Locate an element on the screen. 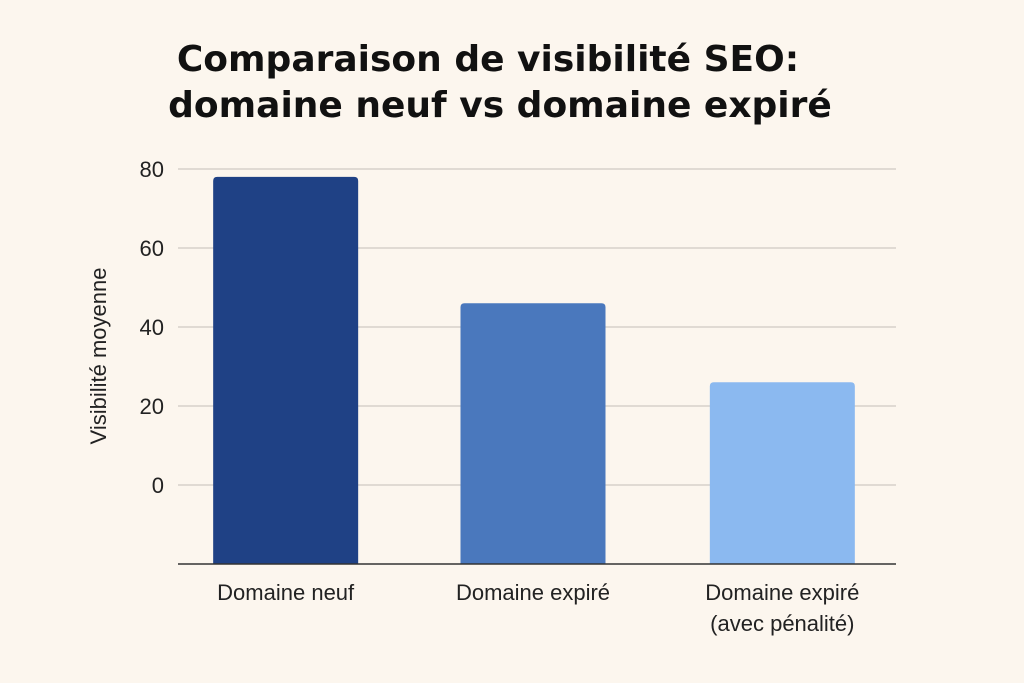 The width and height of the screenshot is (1024, 683). chart-title-line-1: Comparaison de visibilité SEO: is located at coordinates (488, 59).